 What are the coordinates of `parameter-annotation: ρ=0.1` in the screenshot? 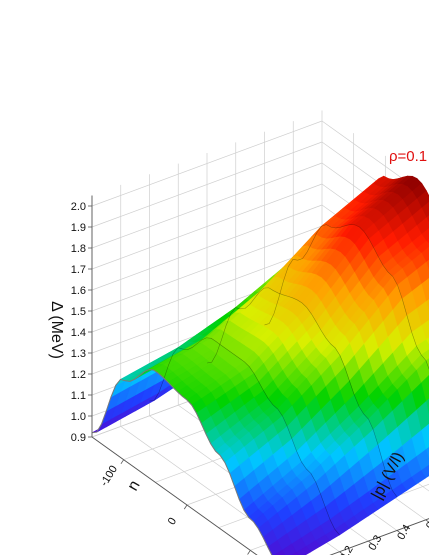 It's located at (408, 156).